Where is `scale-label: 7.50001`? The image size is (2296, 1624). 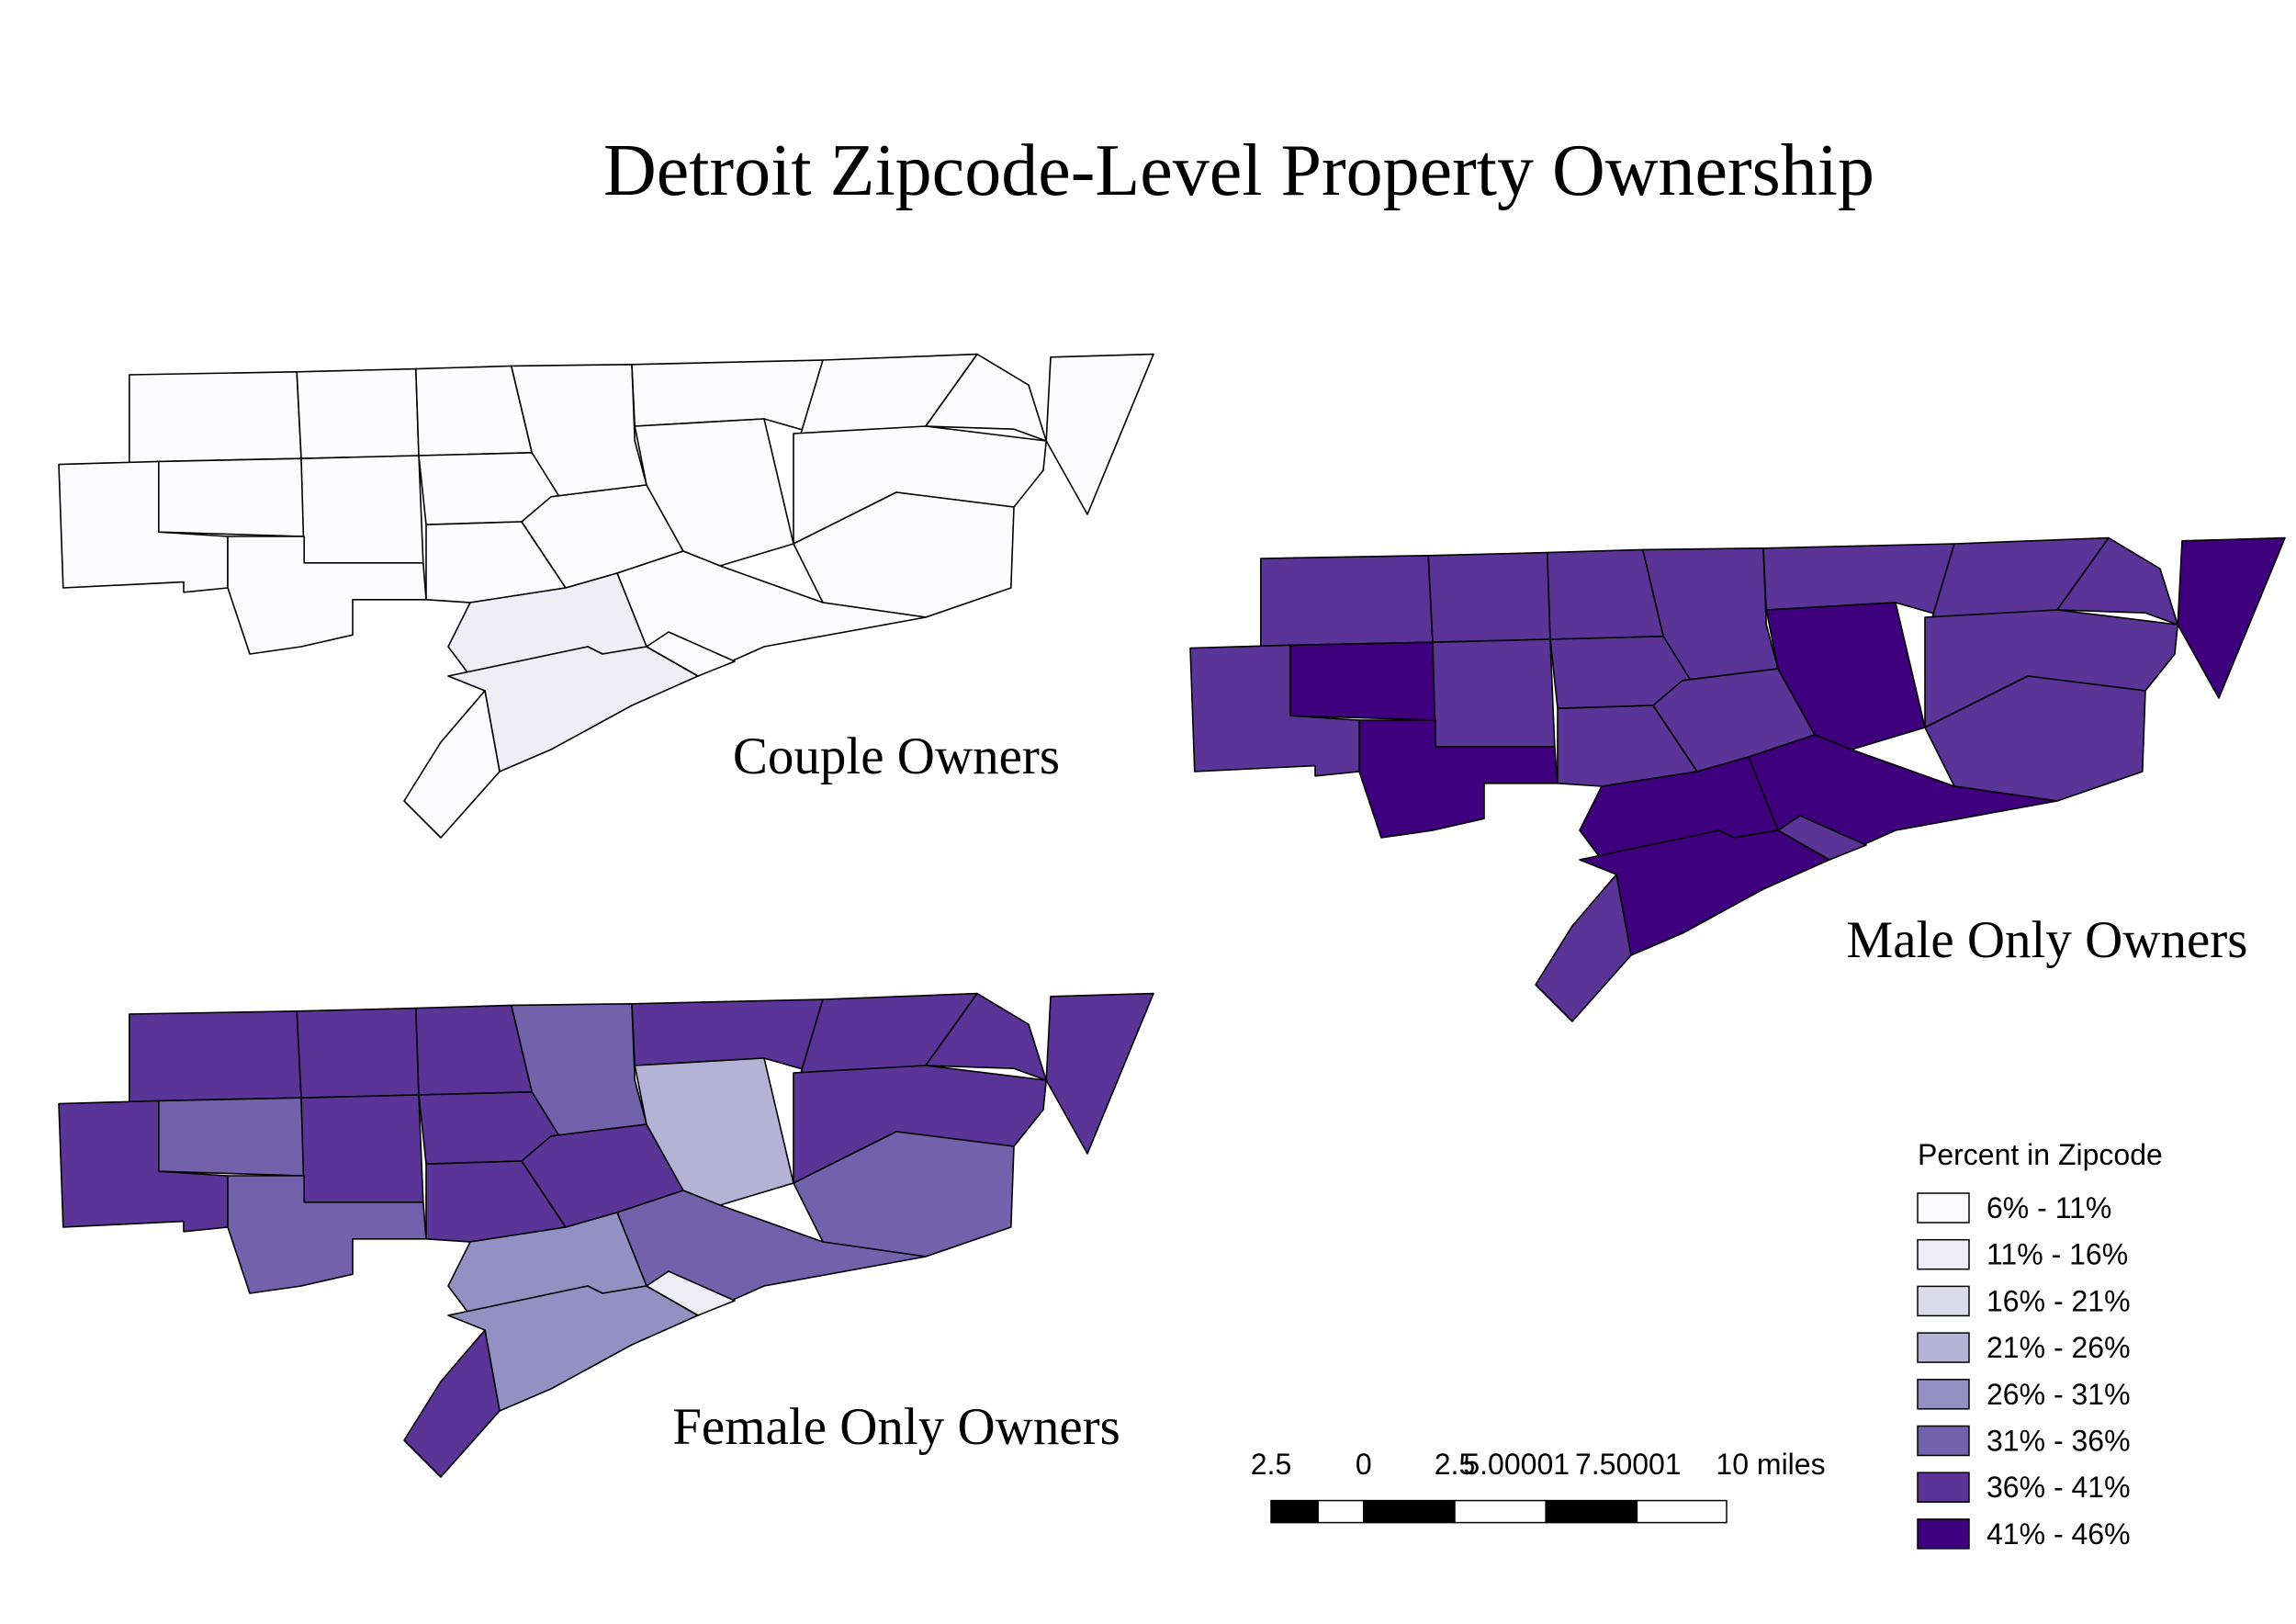
scale-label: 7.50001 is located at coordinates (1629, 1464).